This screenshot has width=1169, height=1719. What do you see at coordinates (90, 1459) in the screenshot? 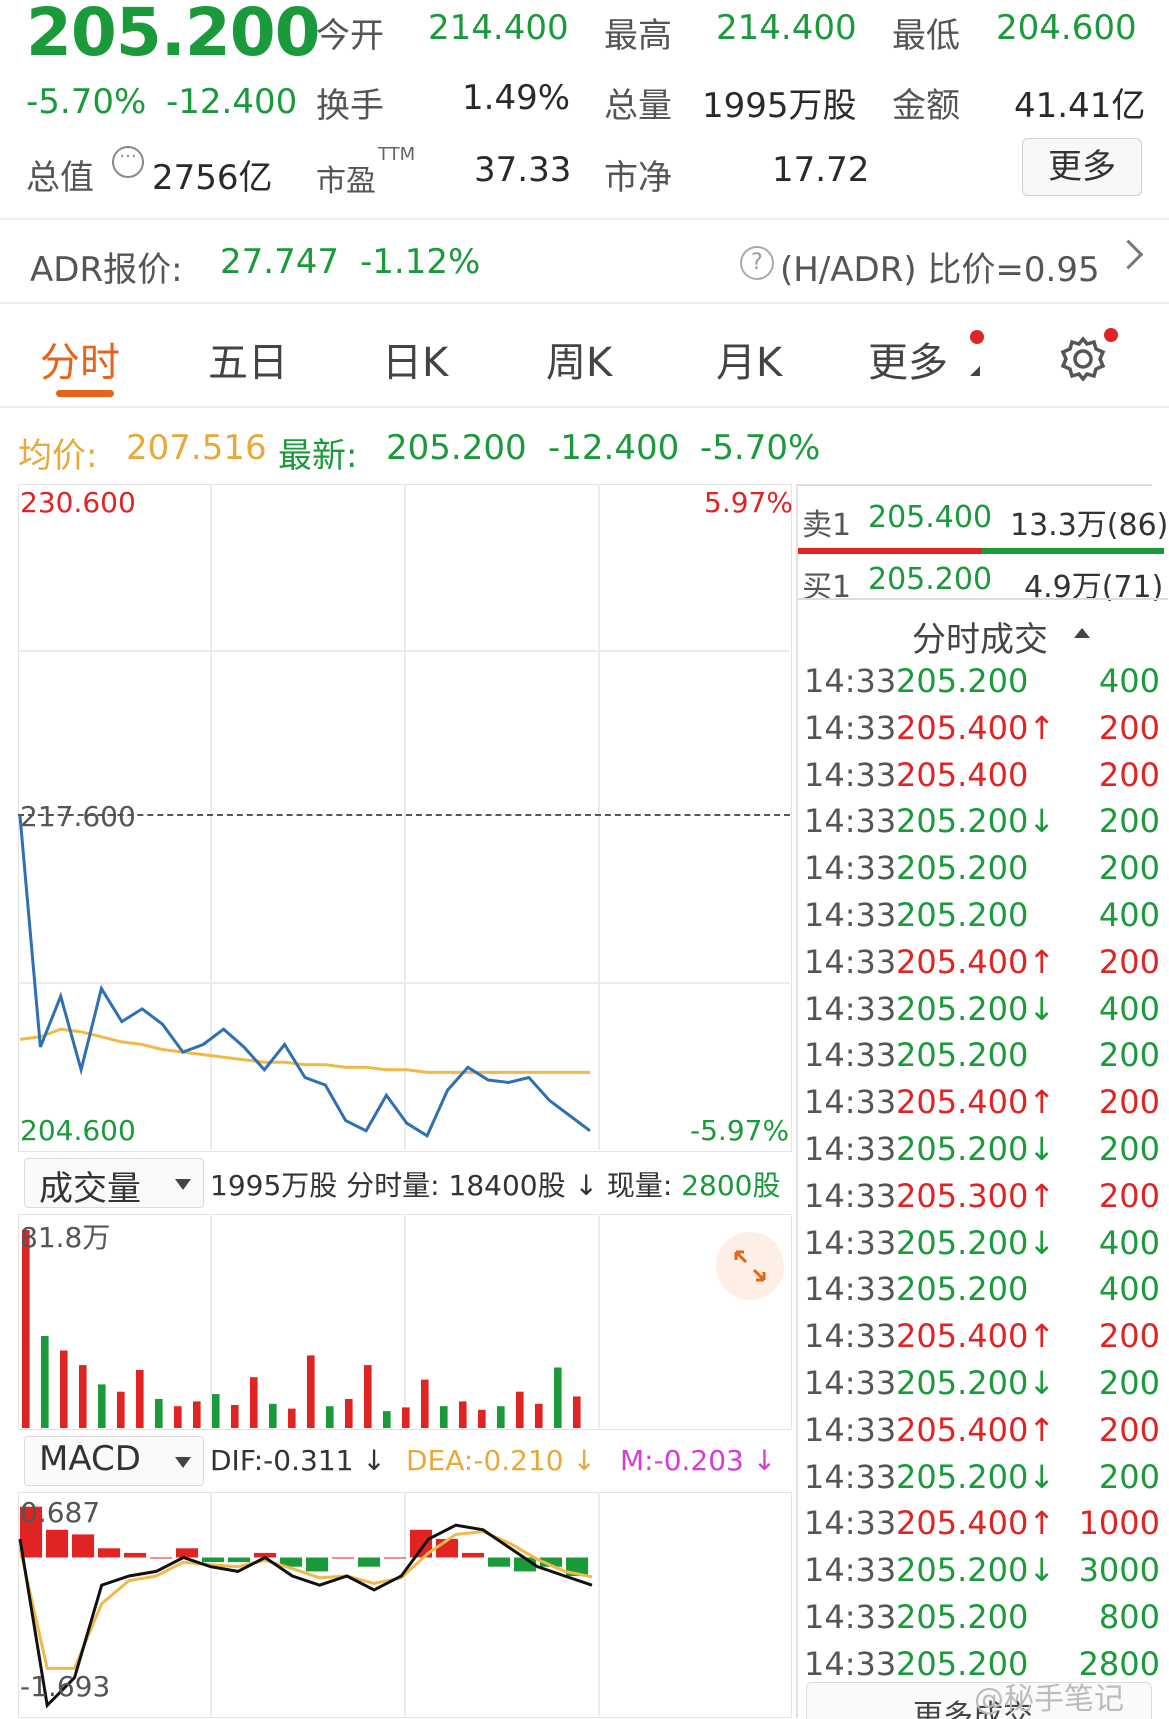
I see `macd-select-label: MACD` at bounding box center [90, 1459].